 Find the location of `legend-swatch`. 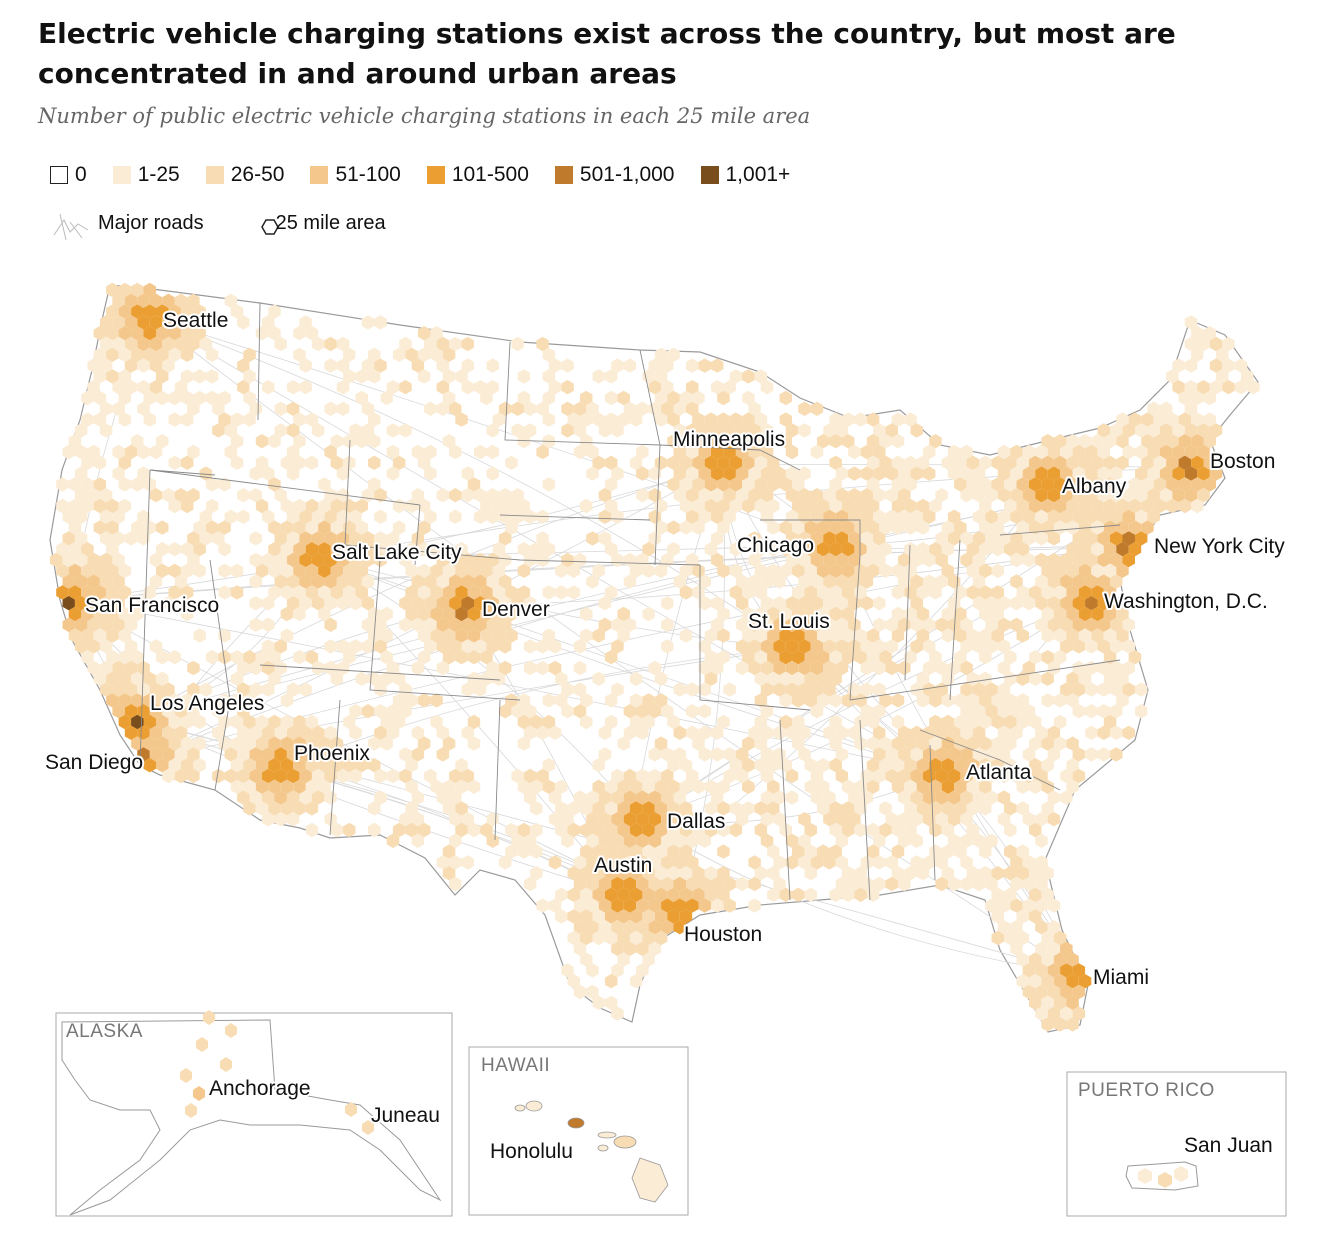

legend-swatch is located at coordinates (709, 175).